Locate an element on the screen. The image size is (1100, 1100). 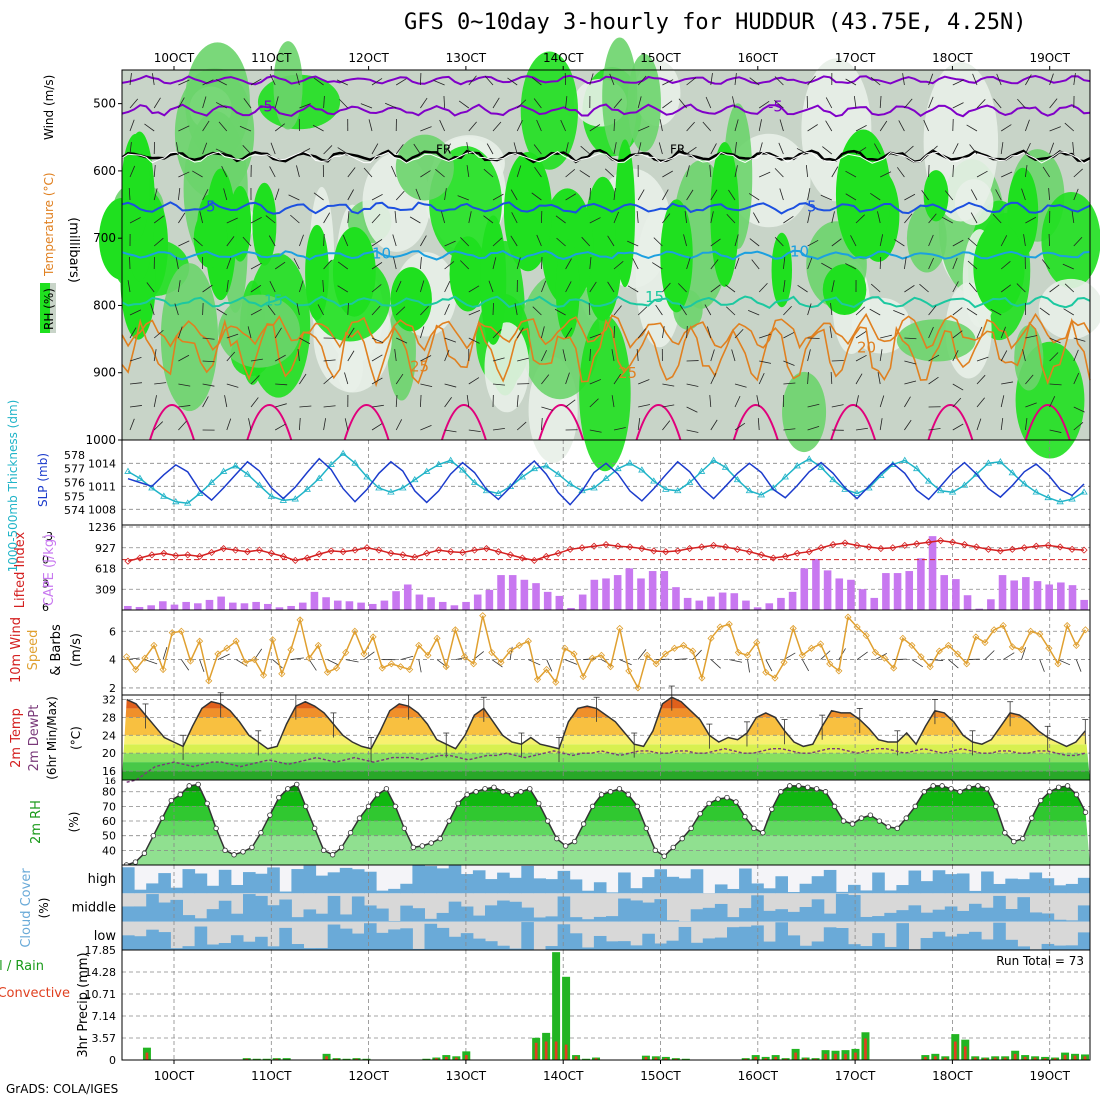
x-tick-label: 16OCT is located at coordinates (758, 1076).